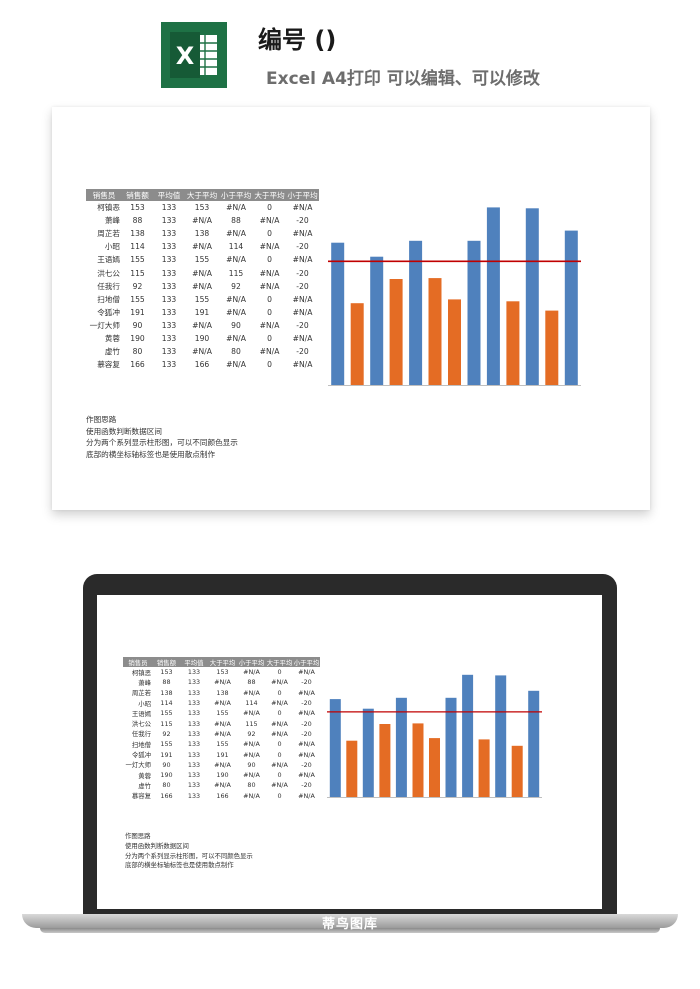  What do you see at coordinates (403, 79) in the screenshot?
I see `page-subtitle: Excel A4打印 可以编辑、可以修改` at bounding box center [403, 79].